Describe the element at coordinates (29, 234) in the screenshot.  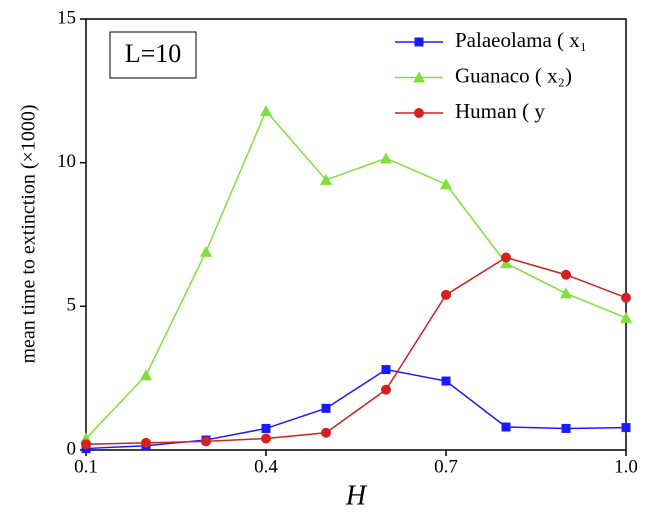
I see `y-axis-label: mean time to extinction (×1000)` at that location.